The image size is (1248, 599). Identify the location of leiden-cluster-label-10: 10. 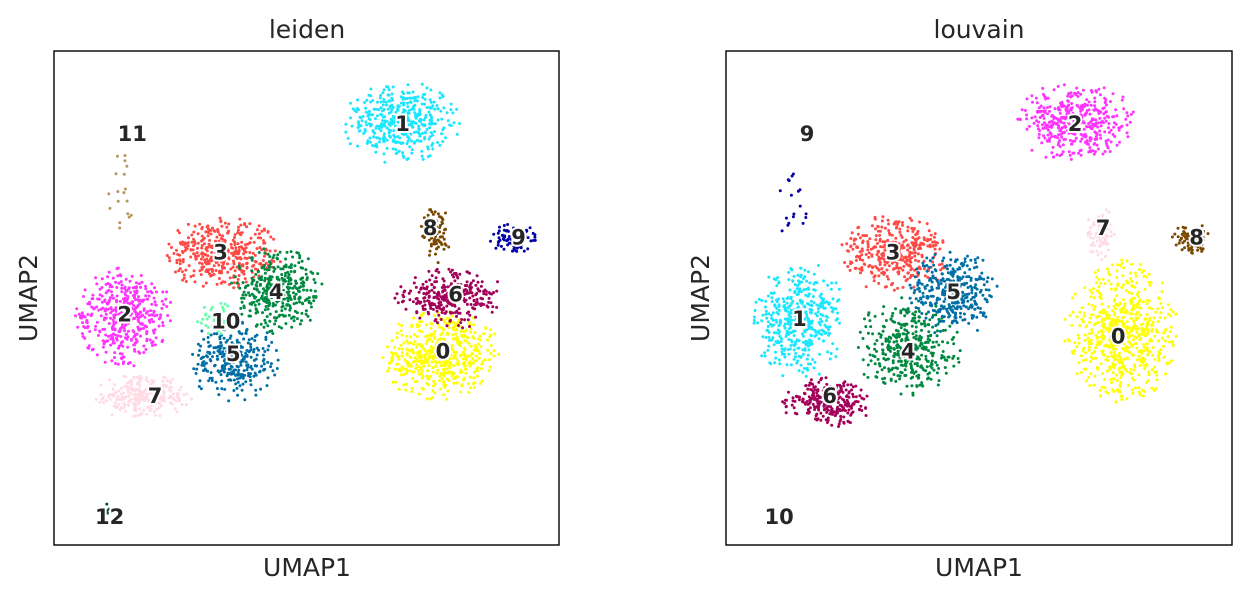
(225, 322).